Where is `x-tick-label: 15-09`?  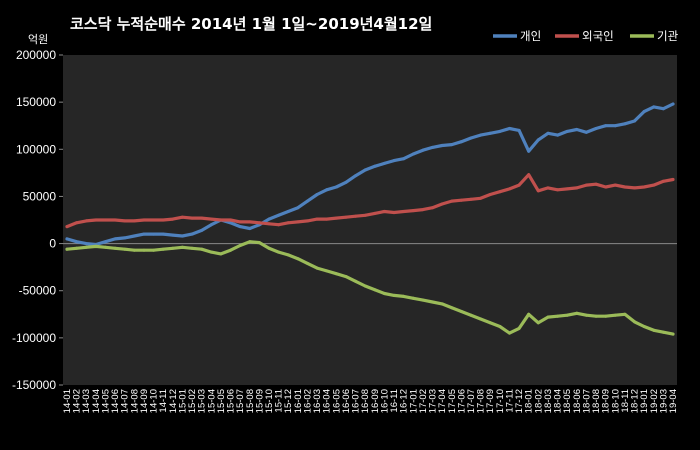
x-tick-label: 15-09 is located at coordinates (259, 401).